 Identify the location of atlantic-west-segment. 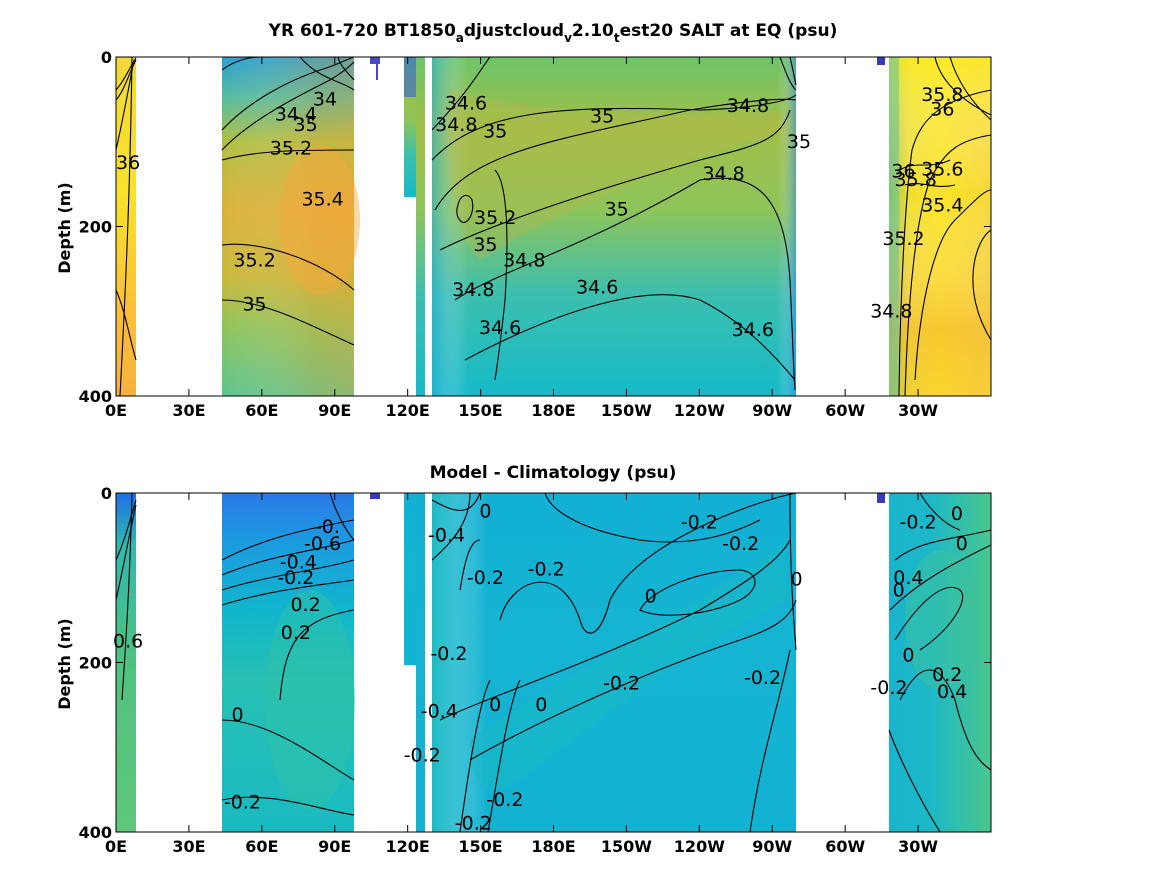
(126, 226).